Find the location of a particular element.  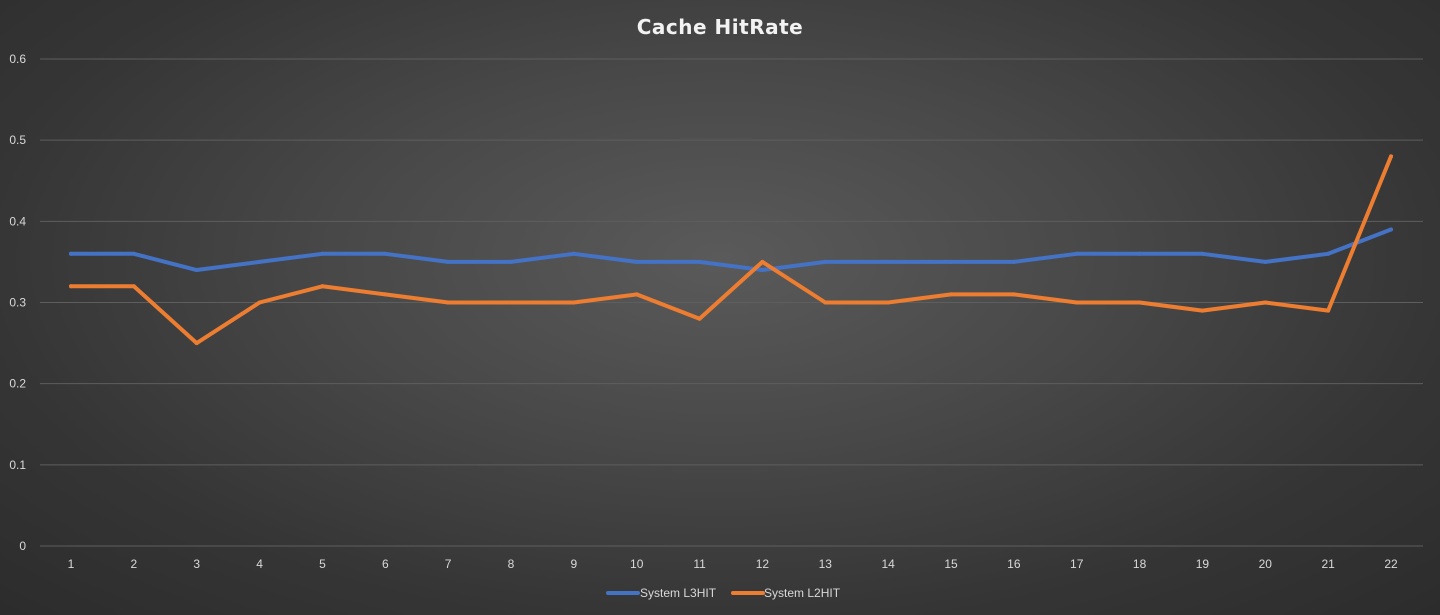

legend-label: System L3HIT is located at coordinates (678, 593).